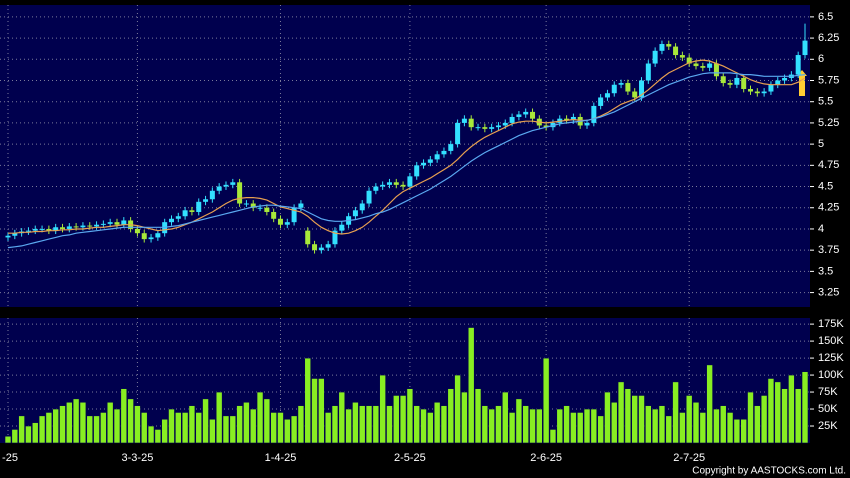 The width and height of the screenshot is (850, 478). What do you see at coordinates (828, 292) in the screenshot?
I see `y-tick-label: 3.25` at bounding box center [828, 292].